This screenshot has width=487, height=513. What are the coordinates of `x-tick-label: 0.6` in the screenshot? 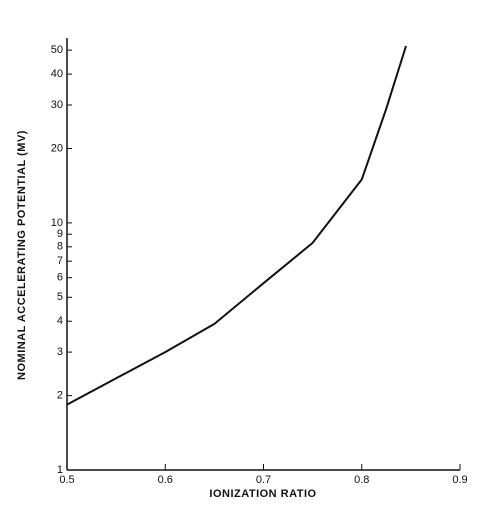 It's located at (165, 480).